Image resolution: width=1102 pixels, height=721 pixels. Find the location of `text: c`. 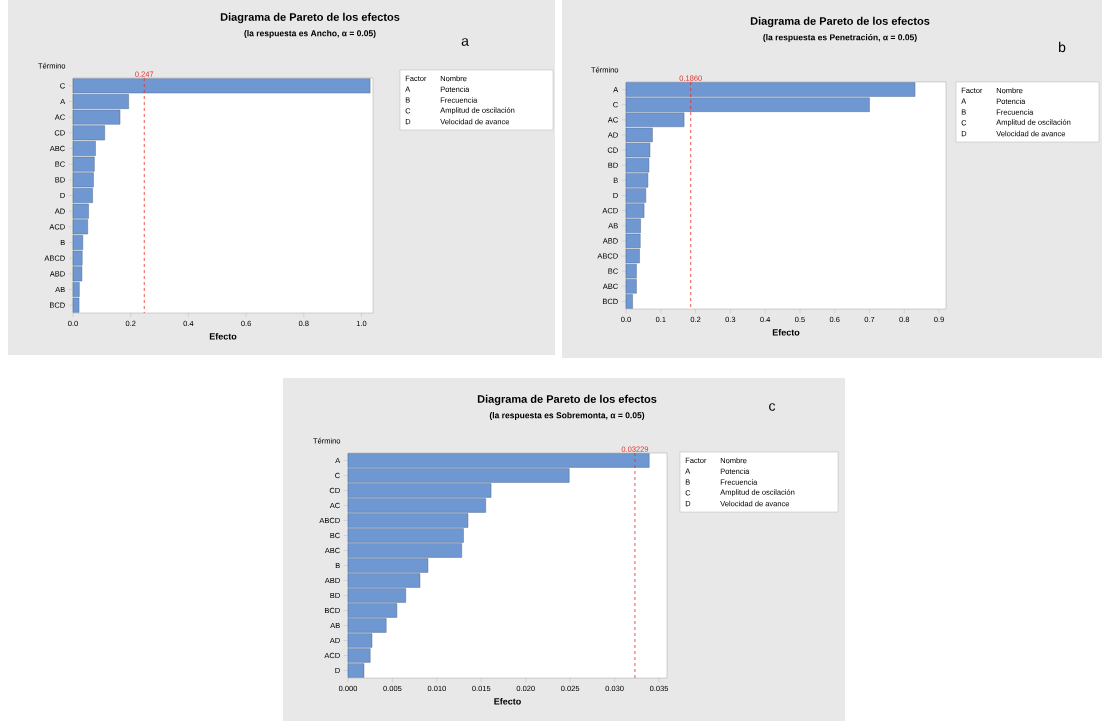

text: c is located at coordinates (772, 407).